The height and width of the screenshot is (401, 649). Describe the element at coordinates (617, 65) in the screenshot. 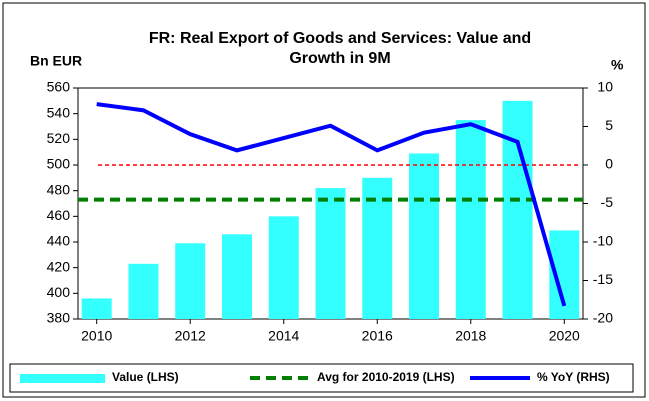

I see `y2-axis-label: %` at that location.